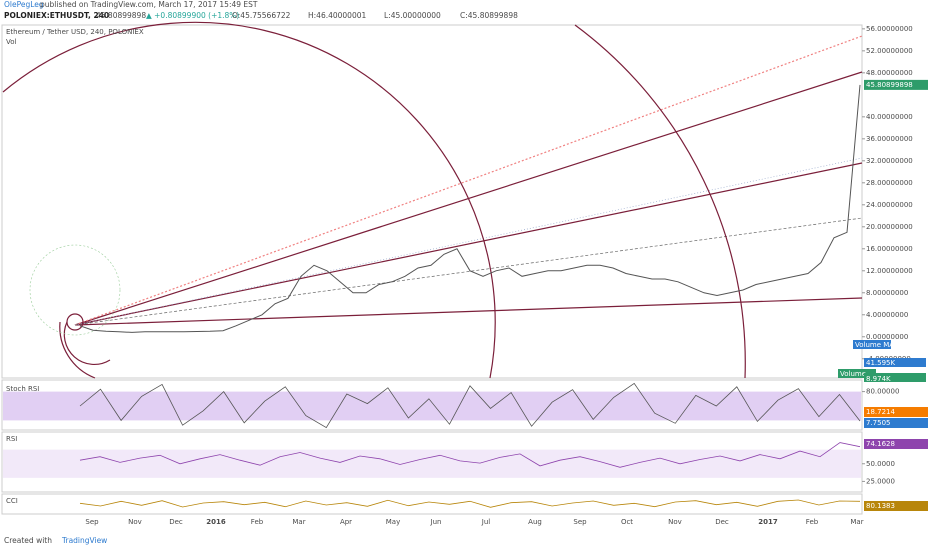 The width and height of the screenshot is (932, 554). What do you see at coordinates (880, 481) in the screenshot?
I see `y-tick-label: 25.0000` at bounding box center [880, 481].